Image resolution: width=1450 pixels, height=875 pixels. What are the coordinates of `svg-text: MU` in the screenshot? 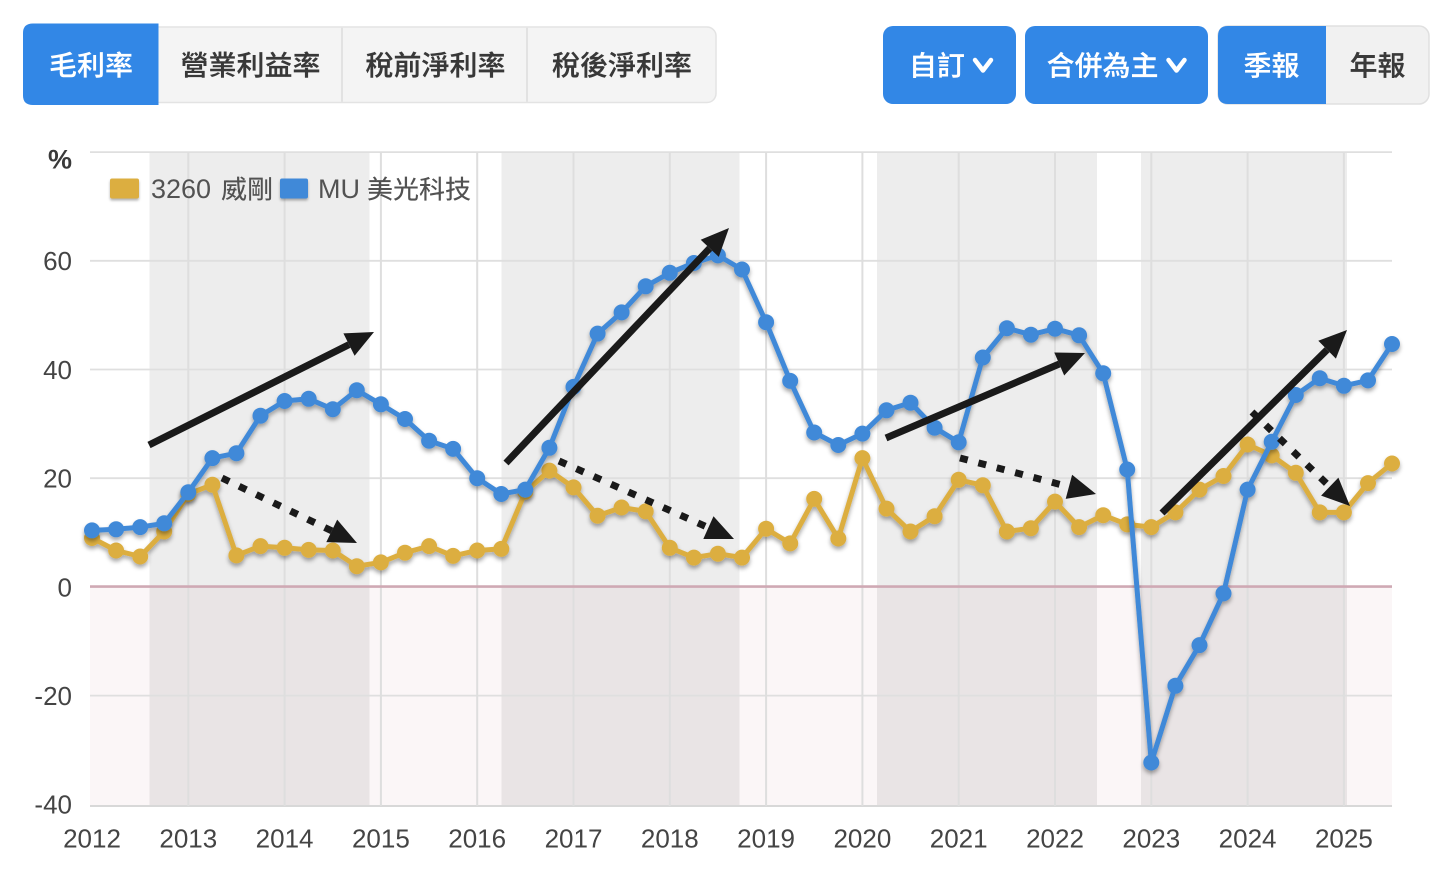 It's located at (339, 189).